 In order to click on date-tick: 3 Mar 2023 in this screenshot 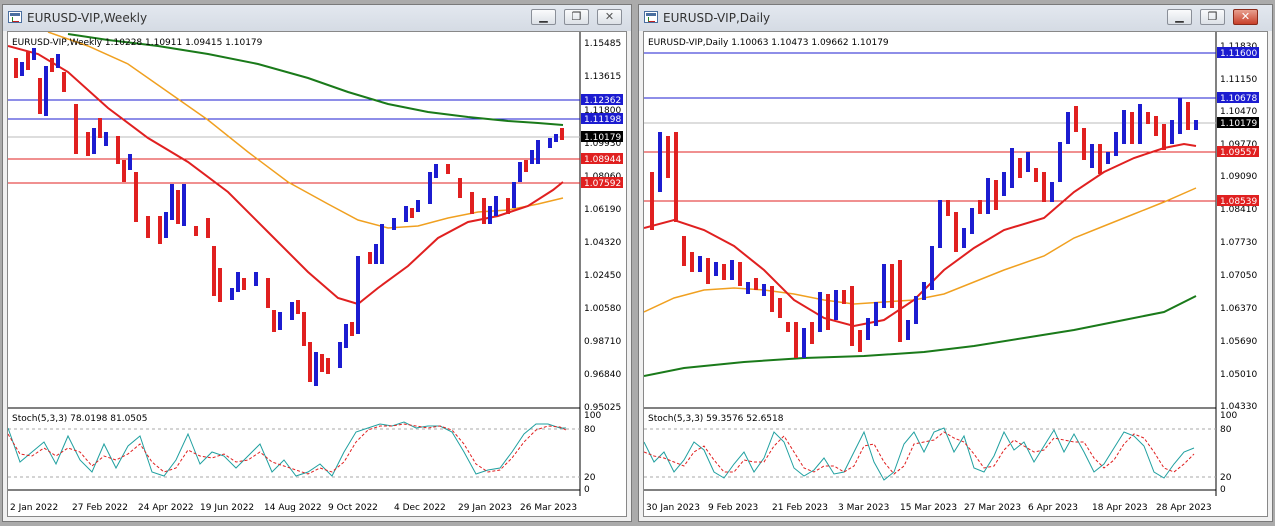, I will do `click(863, 508)`.